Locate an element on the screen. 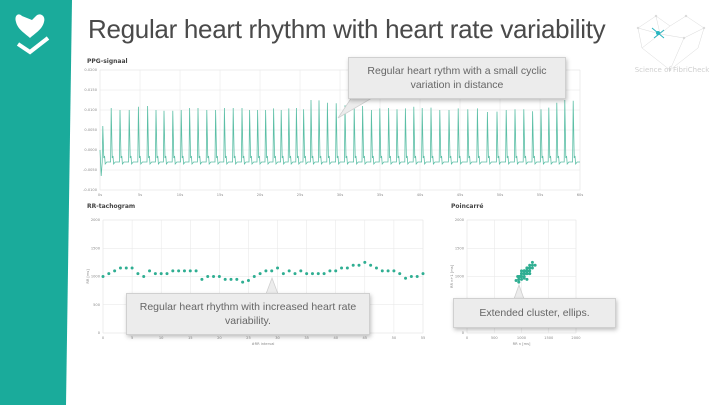 This screenshot has width=720, height=405. y-tick-label: 2000 is located at coordinates (460, 220).